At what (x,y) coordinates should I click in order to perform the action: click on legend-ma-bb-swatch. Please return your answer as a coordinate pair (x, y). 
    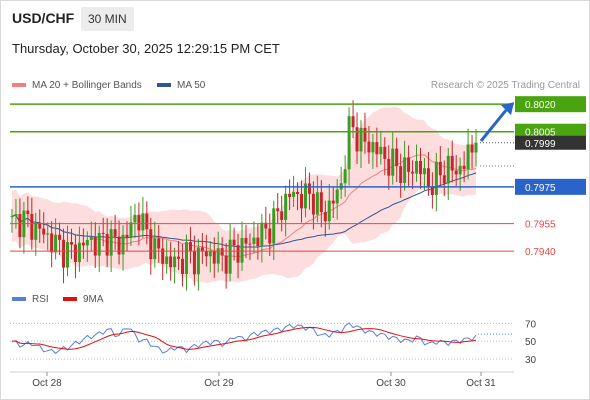
    Looking at the image, I should click on (19, 85).